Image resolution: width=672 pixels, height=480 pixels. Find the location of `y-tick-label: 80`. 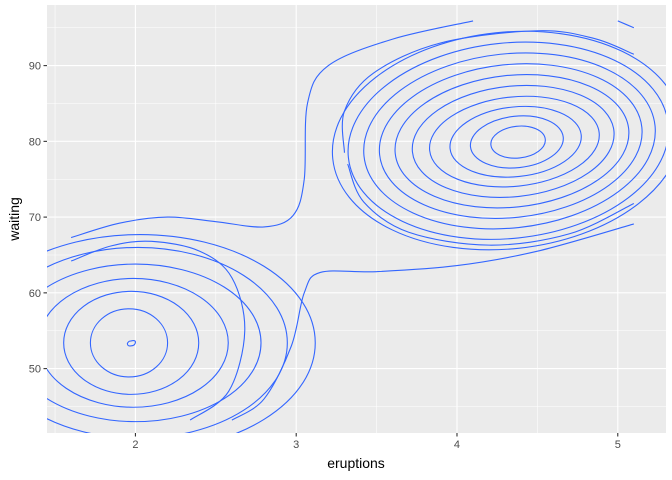

y-tick-label: 80 is located at coordinates (35, 142).